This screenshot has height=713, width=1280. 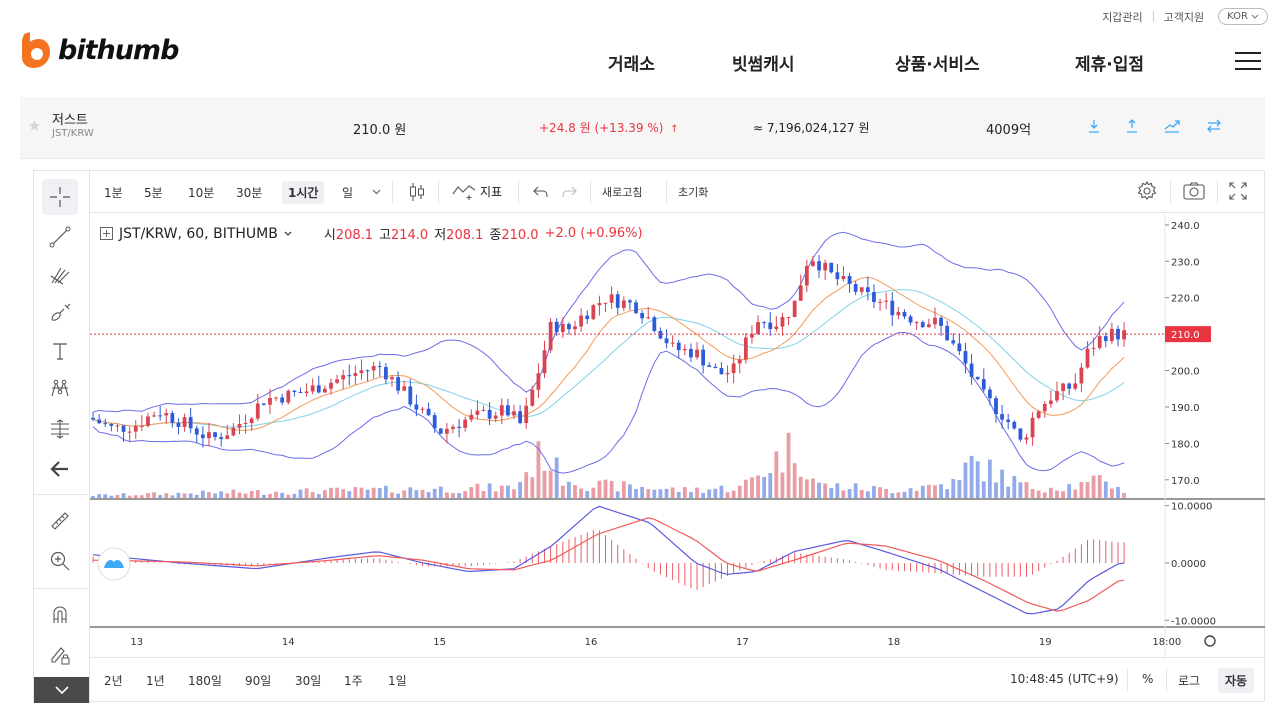 I want to click on price-tick-label: 180.0, so click(x=1185, y=444).